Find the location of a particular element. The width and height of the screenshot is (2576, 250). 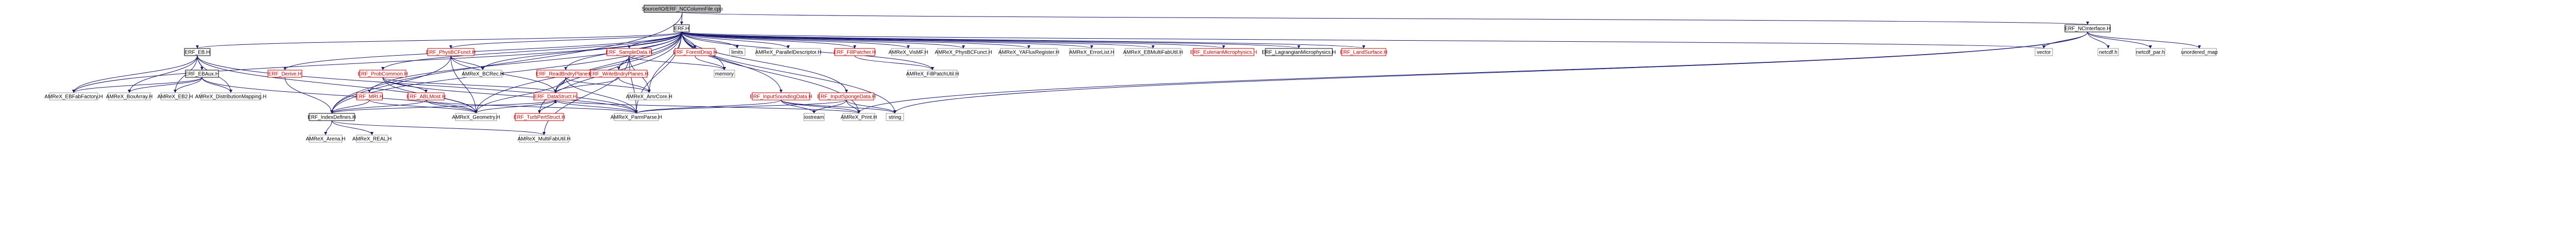

edge-erf_h-to-amrcore_h is located at coordinates (665, 62).